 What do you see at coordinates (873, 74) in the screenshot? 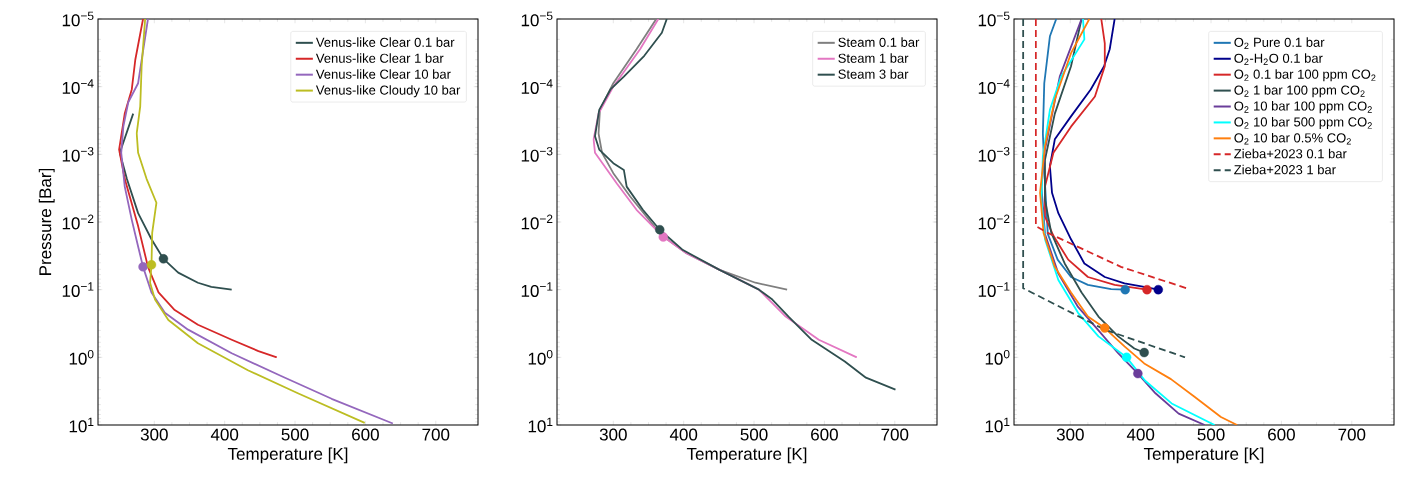
I see `legend-label: Steam 3 bar` at bounding box center [873, 74].